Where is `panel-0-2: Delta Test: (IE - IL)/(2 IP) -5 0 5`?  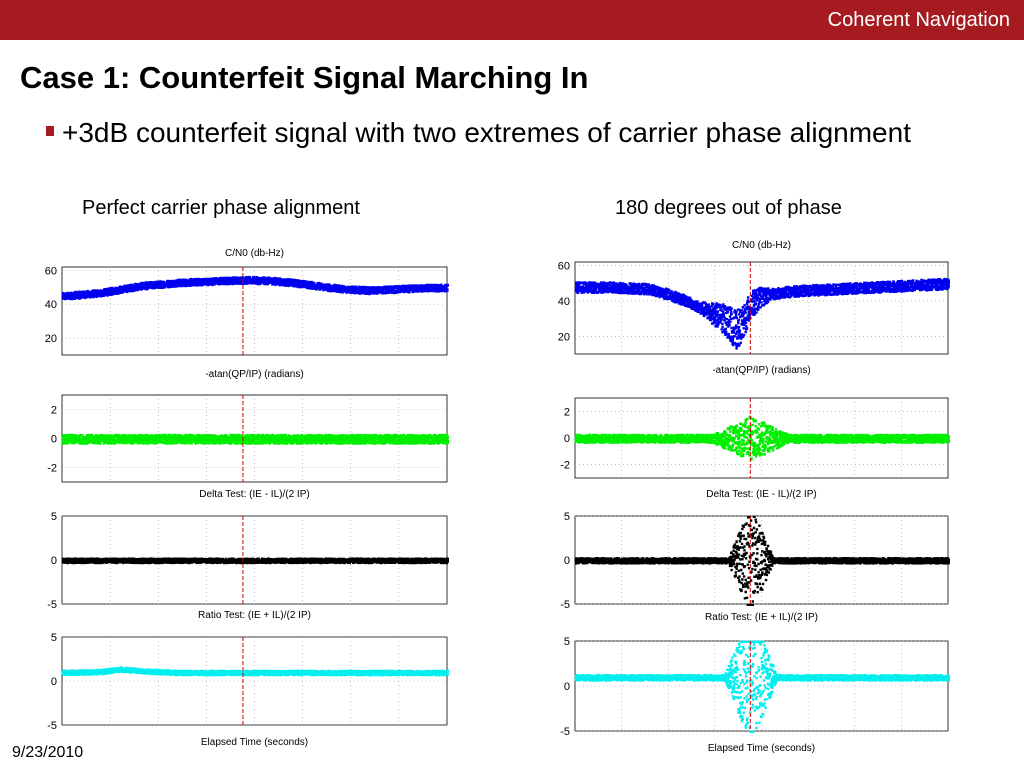
panel-0-2: Delta Test: (IE - IL)/(2 IP) -5 0 5 is located at coordinates (248, 550).